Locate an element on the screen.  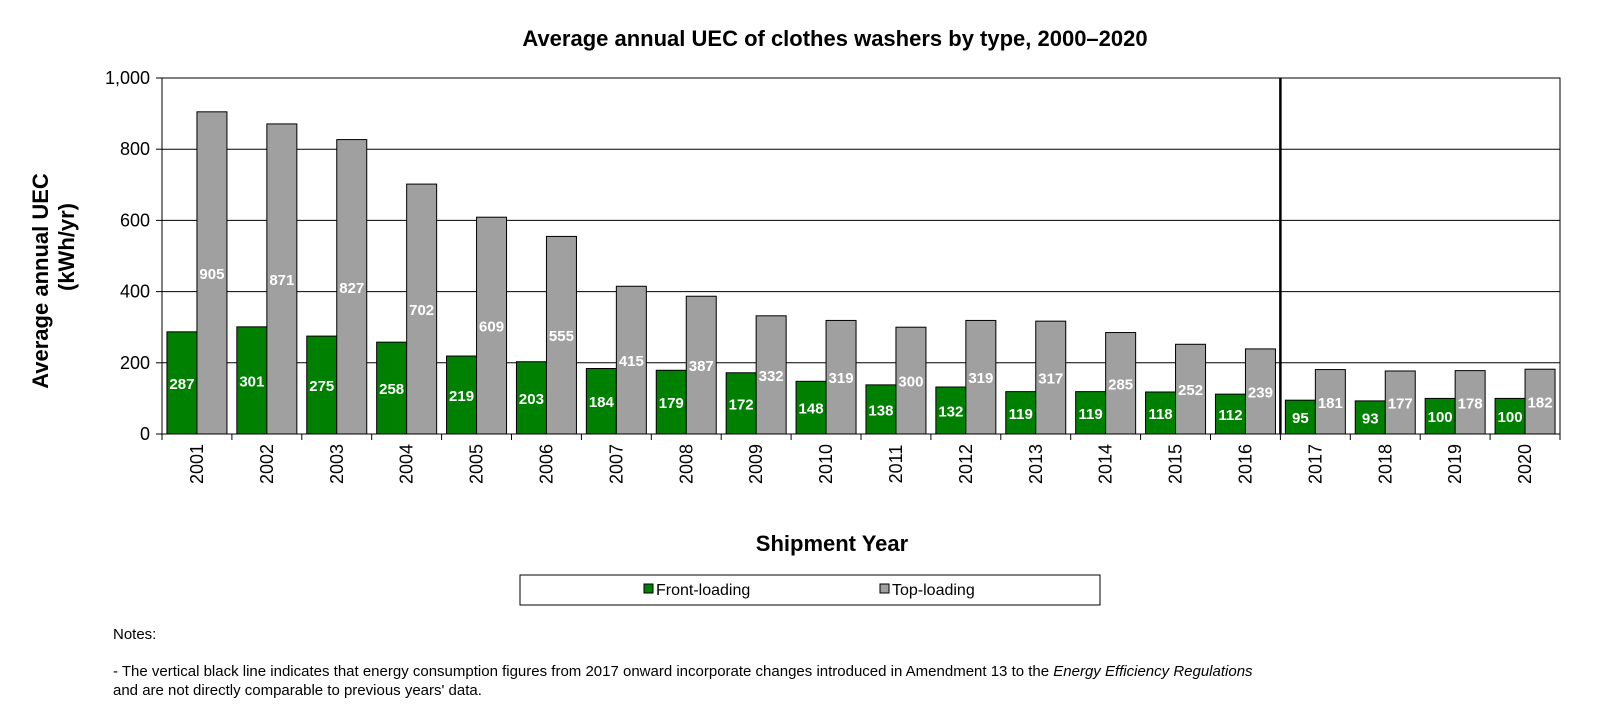
bar-top-loading-2020 is located at coordinates (1540, 401).